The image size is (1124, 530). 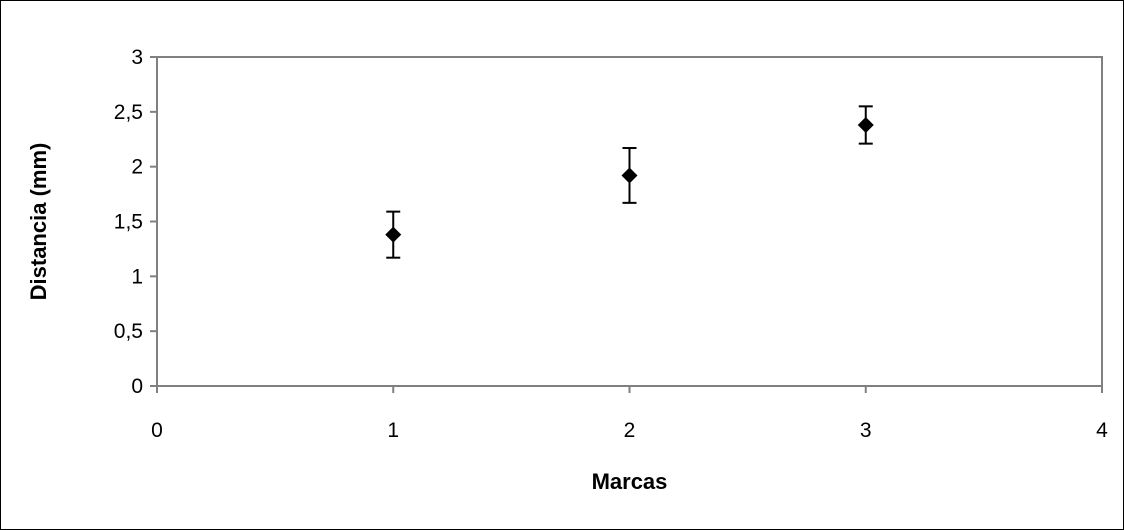 I want to click on x-axis-title: Marcas, so click(x=630, y=481).